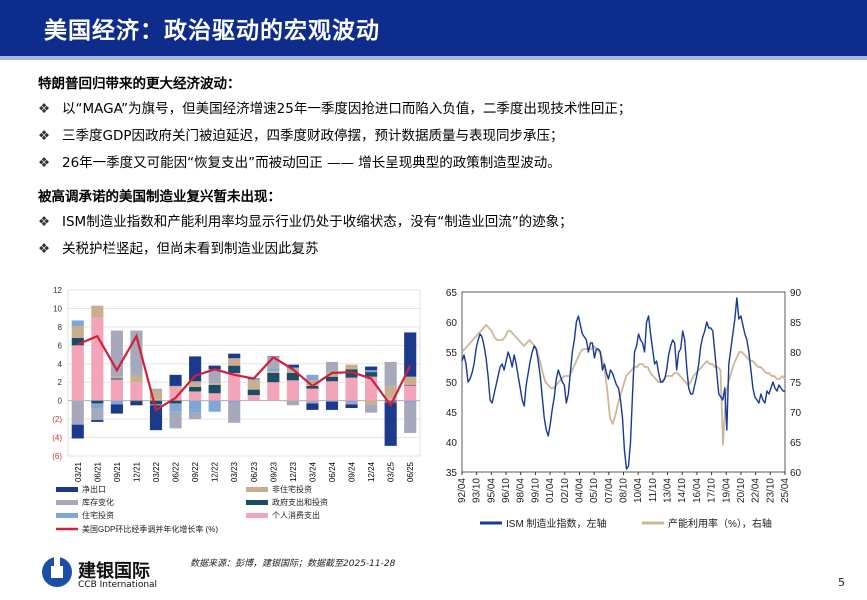  Describe the element at coordinates (594, 490) in the screenshot. I see `x-tick-label: 05/10` at that location.